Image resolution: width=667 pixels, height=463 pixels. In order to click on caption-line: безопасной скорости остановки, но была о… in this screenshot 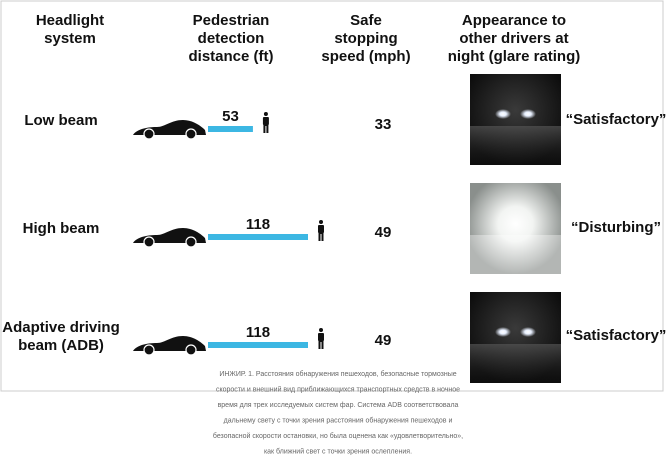, I will do `click(338, 436)`.